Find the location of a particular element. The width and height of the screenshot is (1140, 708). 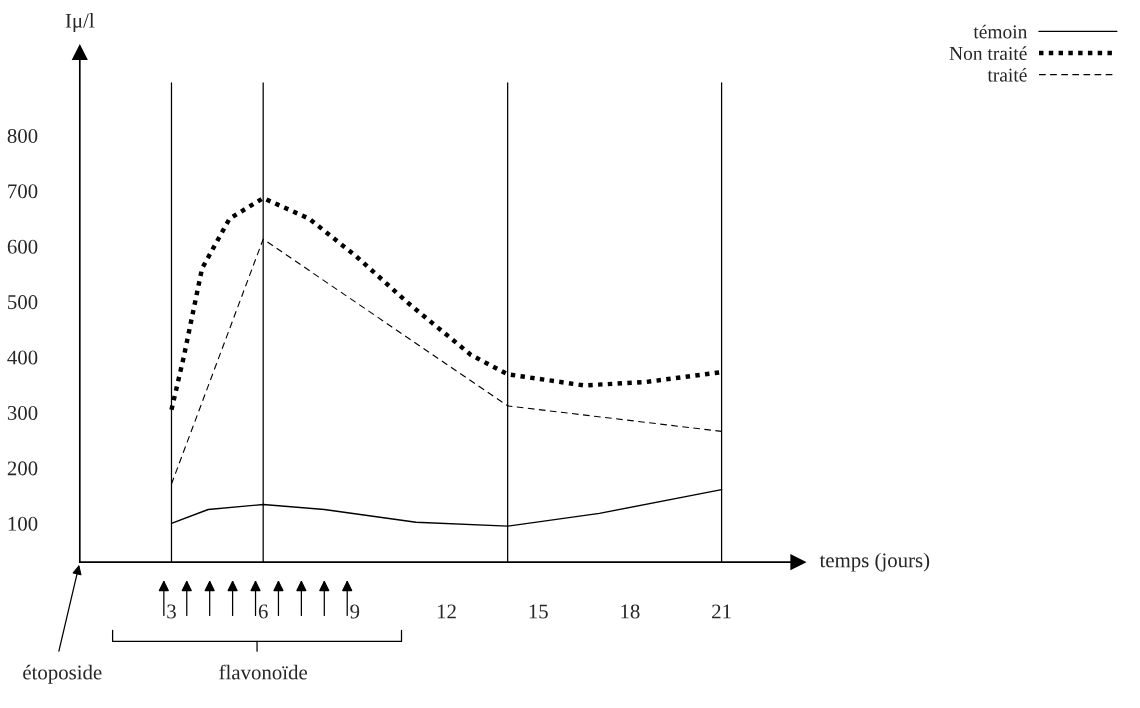

x-axis-title: temps (jours) is located at coordinates (874, 562).